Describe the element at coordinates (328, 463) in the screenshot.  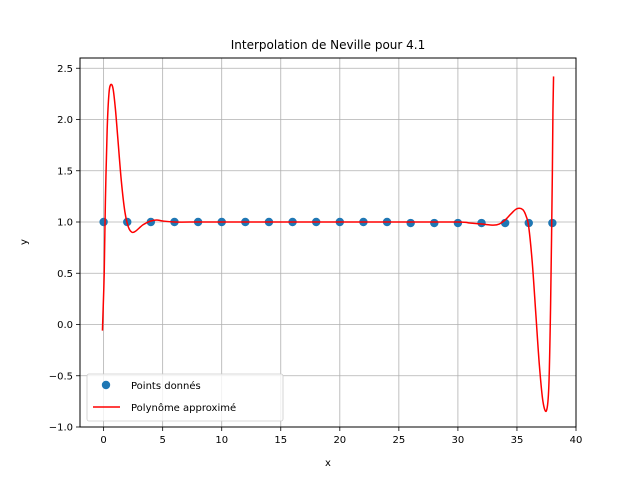
I see `x-axis-label: x` at that location.